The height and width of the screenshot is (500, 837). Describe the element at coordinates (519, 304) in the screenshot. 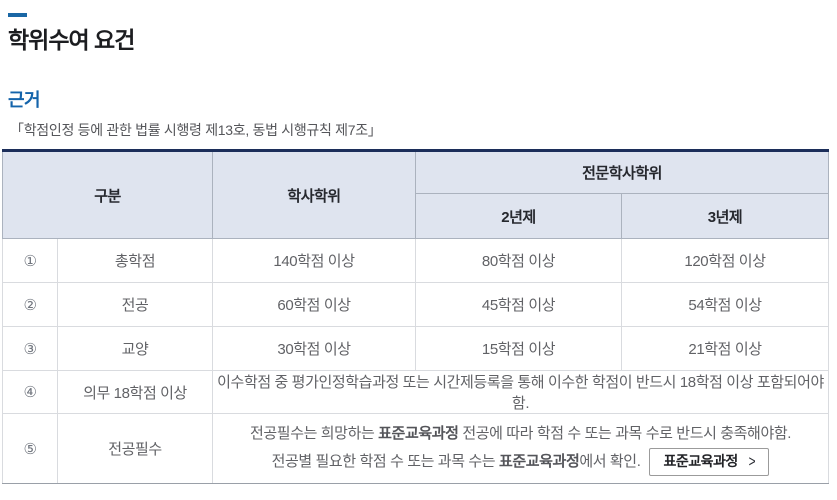

I see `cell-2year-value: 45학점 이상` at that location.